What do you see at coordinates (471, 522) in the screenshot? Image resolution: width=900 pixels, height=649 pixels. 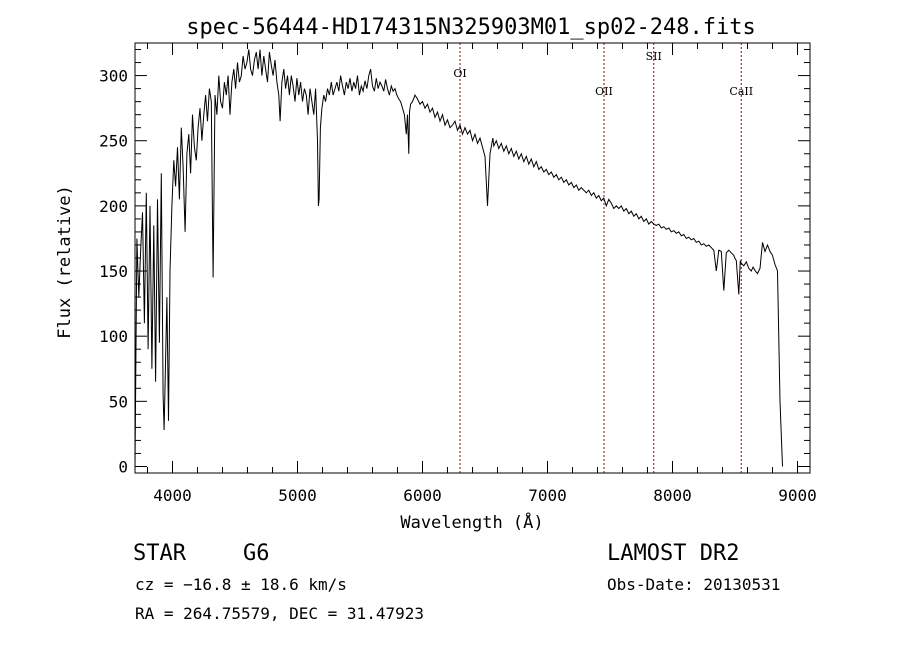 I see `x-axis-label: Wavelength (Å)` at bounding box center [471, 522].